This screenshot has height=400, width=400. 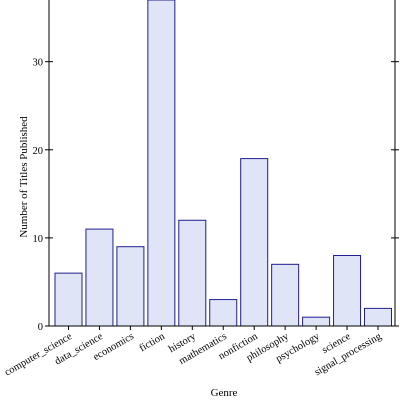 What do you see at coordinates (38, 151) in the screenshot?
I see `y-tick-label-20: 20` at bounding box center [38, 151].